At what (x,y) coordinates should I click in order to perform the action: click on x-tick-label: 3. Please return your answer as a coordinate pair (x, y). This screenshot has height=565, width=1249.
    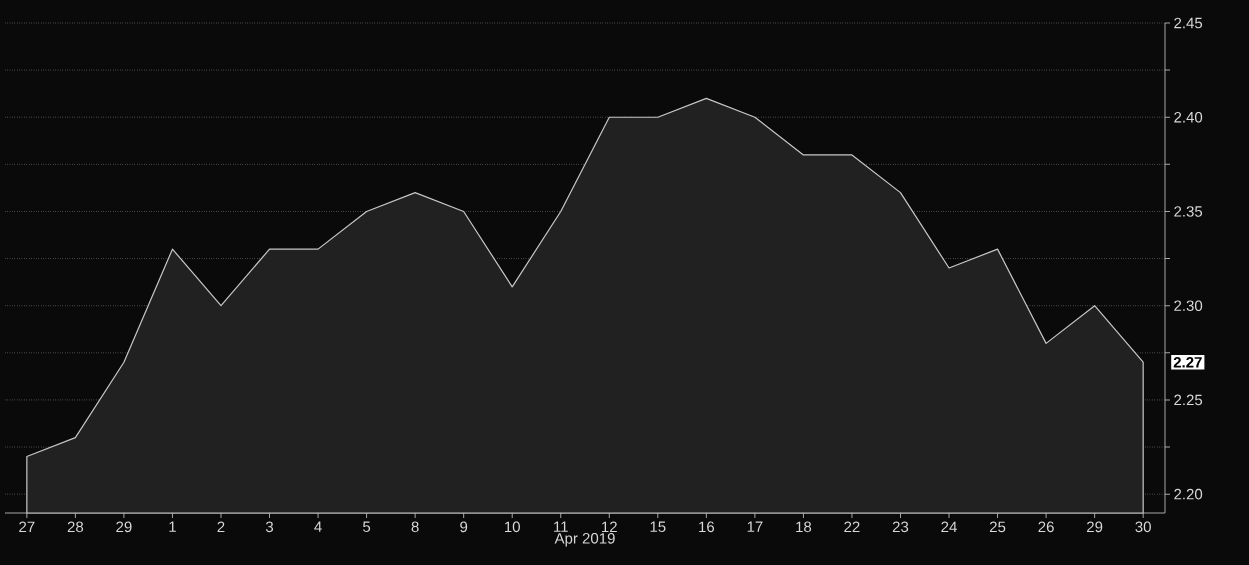
    Looking at the image, I should click on (269, 527).